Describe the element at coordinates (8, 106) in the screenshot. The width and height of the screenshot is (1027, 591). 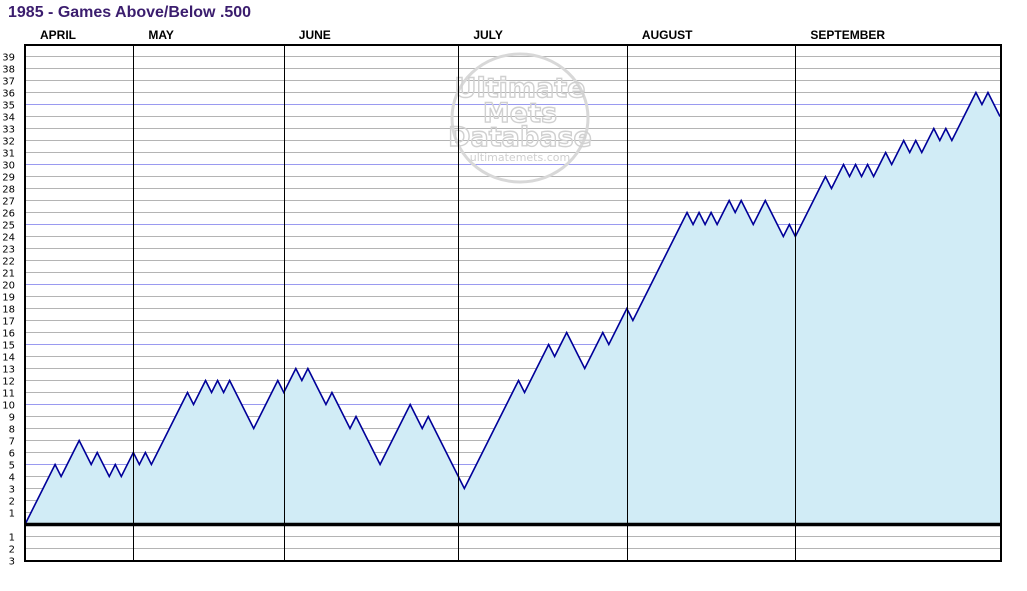
I see `y-tick-label-above-35: 35` at that location.